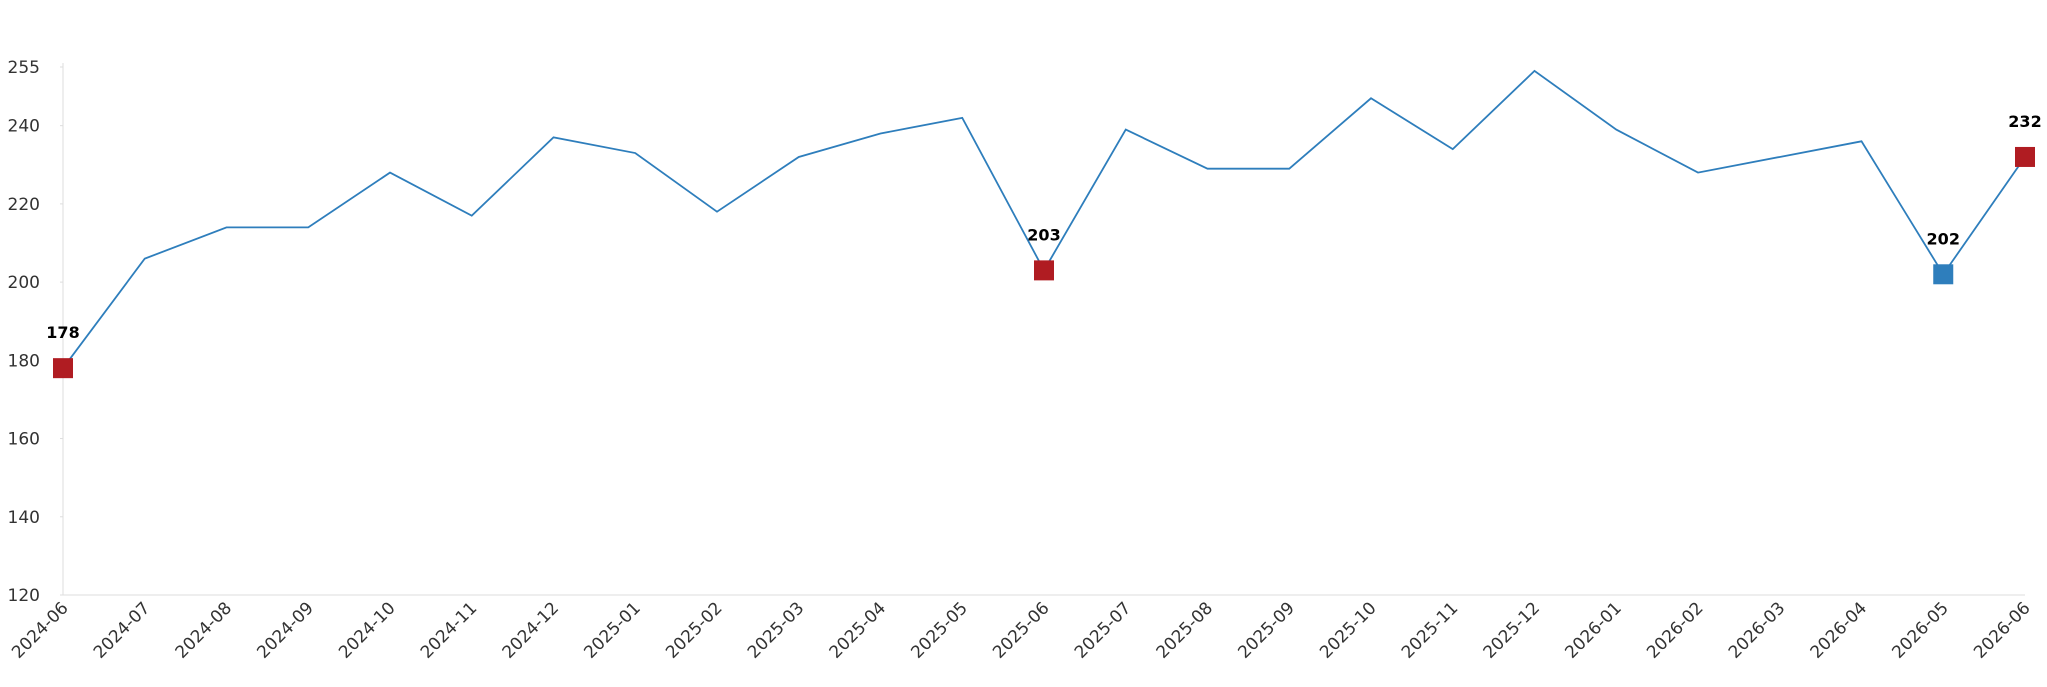  I want to click on x-tick-label: 2025-02, so click(694, 630).